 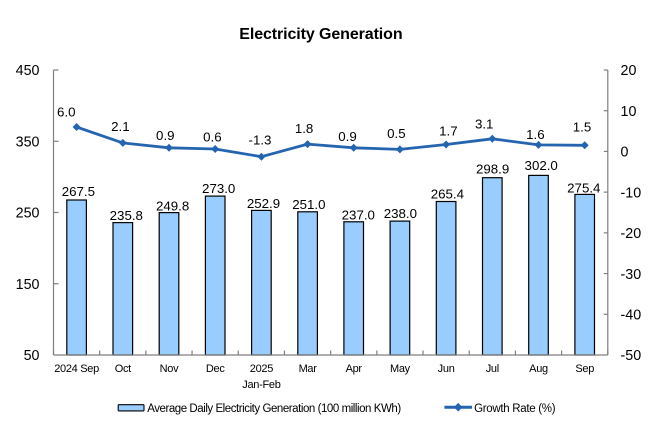 I want to click on svg-text: 0.5, so click(x=396, y=133).